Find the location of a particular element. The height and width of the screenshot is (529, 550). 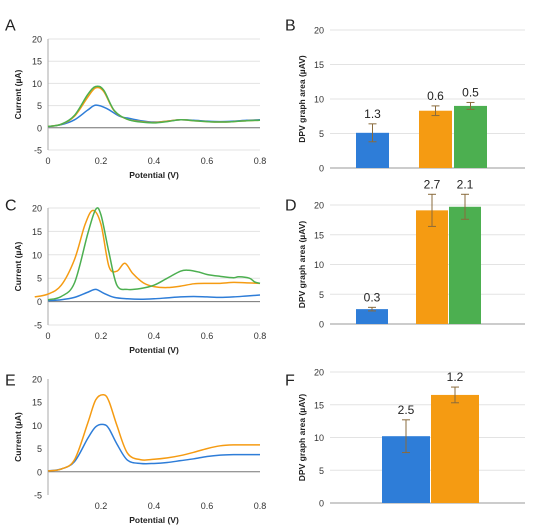

panel-letter: C is located at coordinates (11, 205).